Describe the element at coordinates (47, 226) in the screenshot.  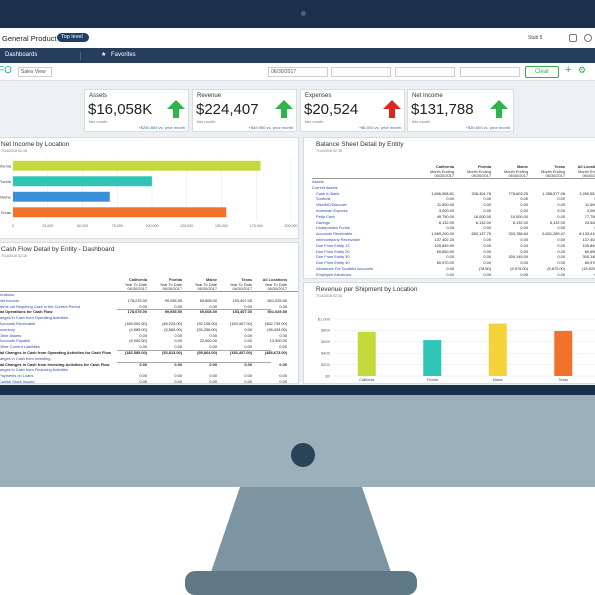
I see `x-tick-label: 25,000` at that location.